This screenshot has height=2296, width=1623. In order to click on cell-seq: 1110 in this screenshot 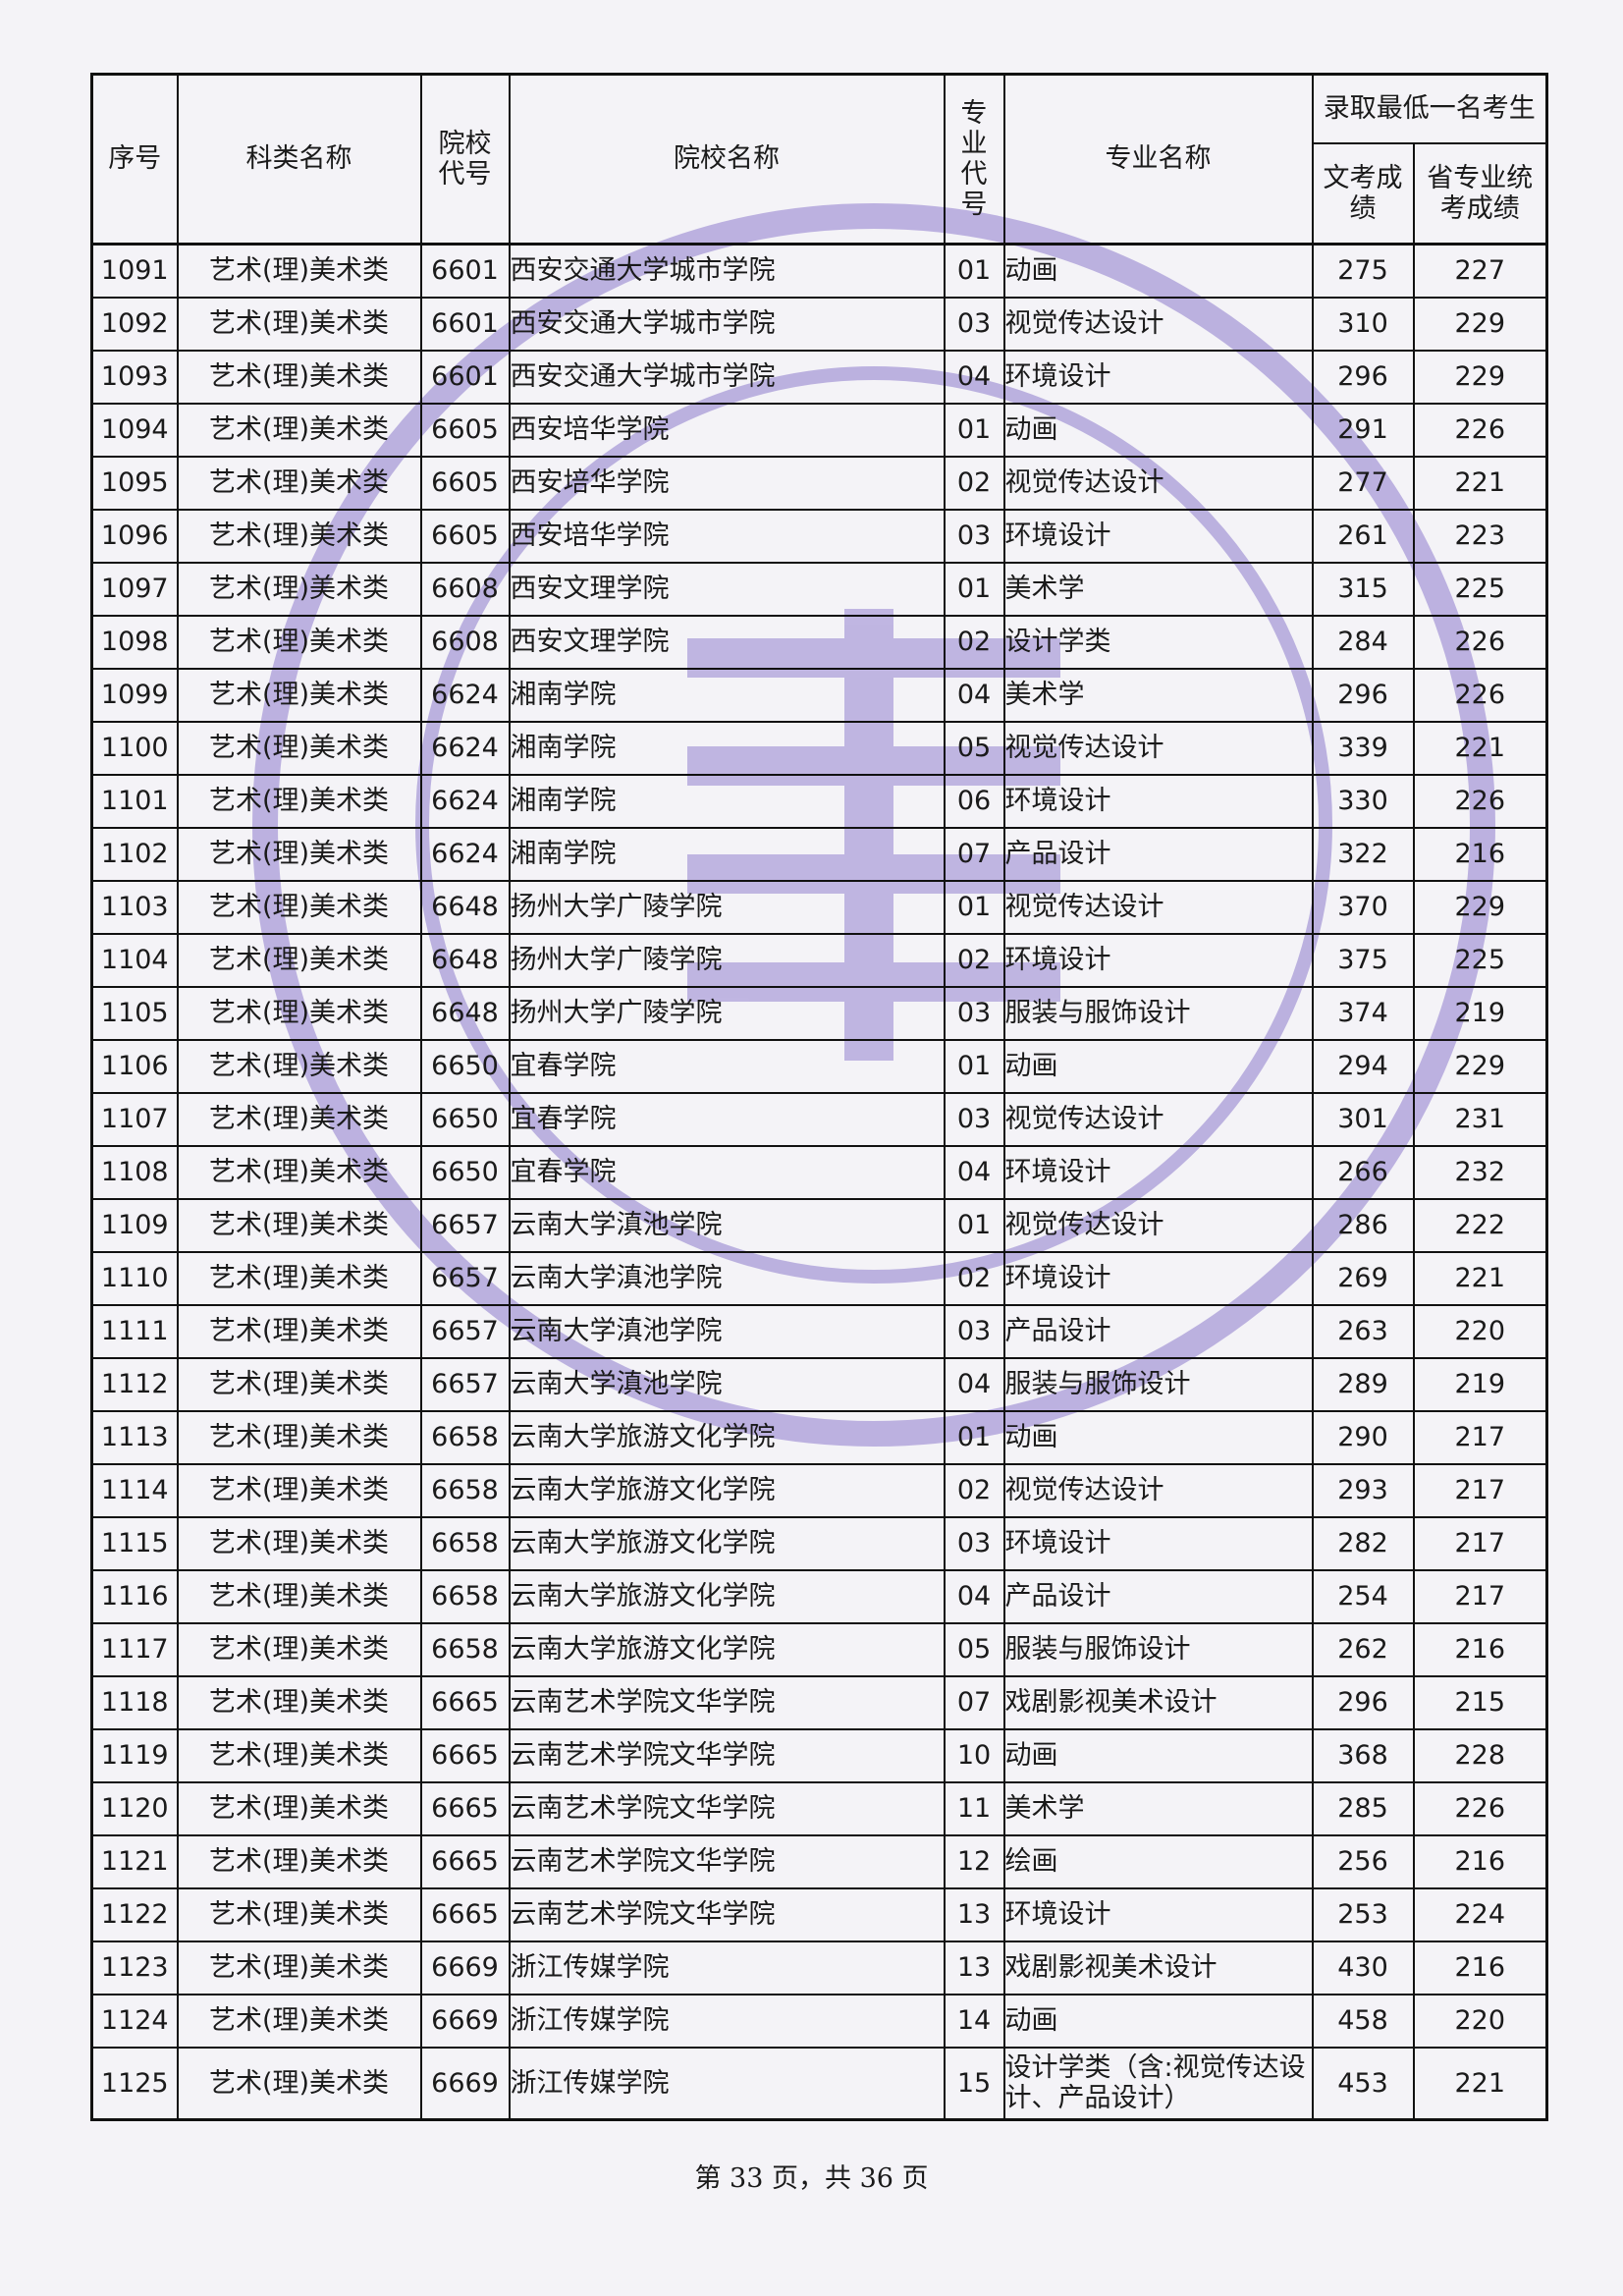, I will do `click(134, 1278)`.